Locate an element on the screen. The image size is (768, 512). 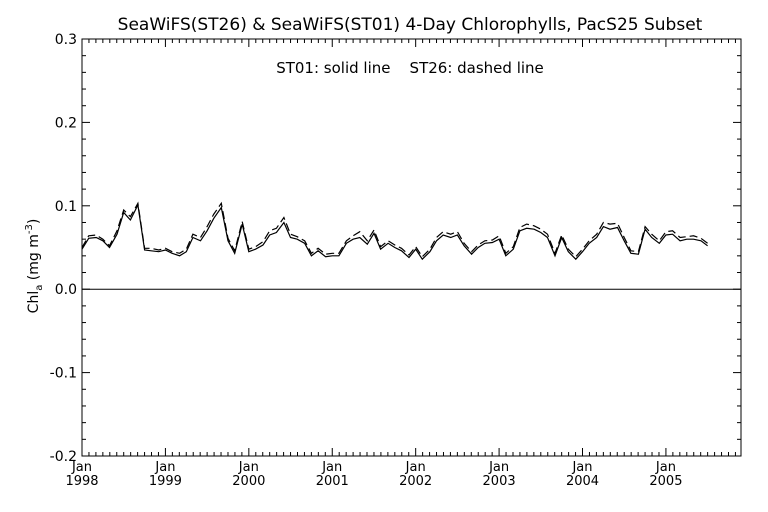
y-axis-label-subscript: a is located at coordinates (39, 288).